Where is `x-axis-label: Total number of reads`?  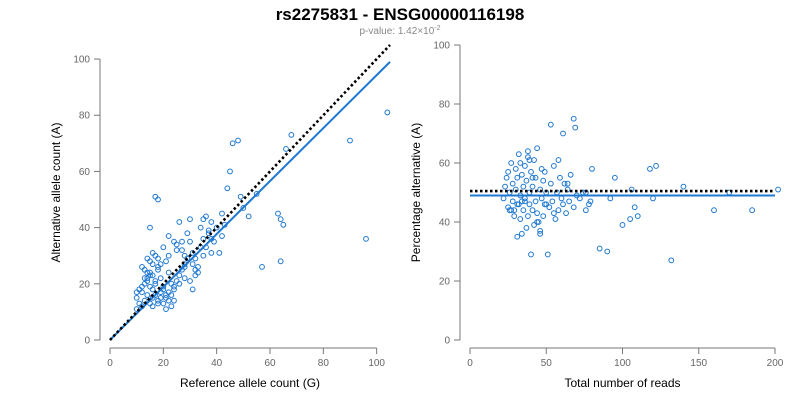 x-axis-label: Total number of reads is located at coordinates (622, 383).